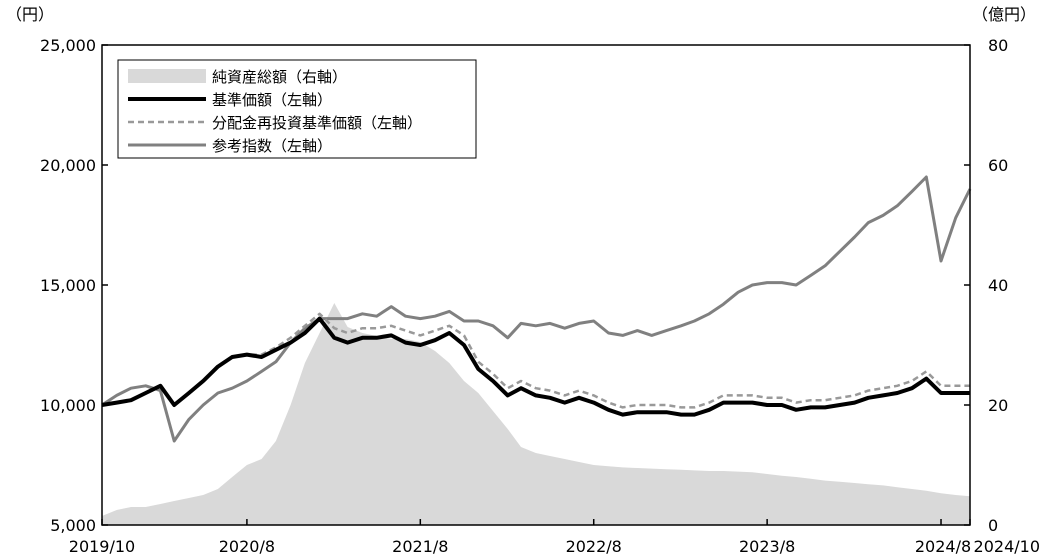  I want to click on legend-label: 純資産総額（右軸）, so click(279, 77).